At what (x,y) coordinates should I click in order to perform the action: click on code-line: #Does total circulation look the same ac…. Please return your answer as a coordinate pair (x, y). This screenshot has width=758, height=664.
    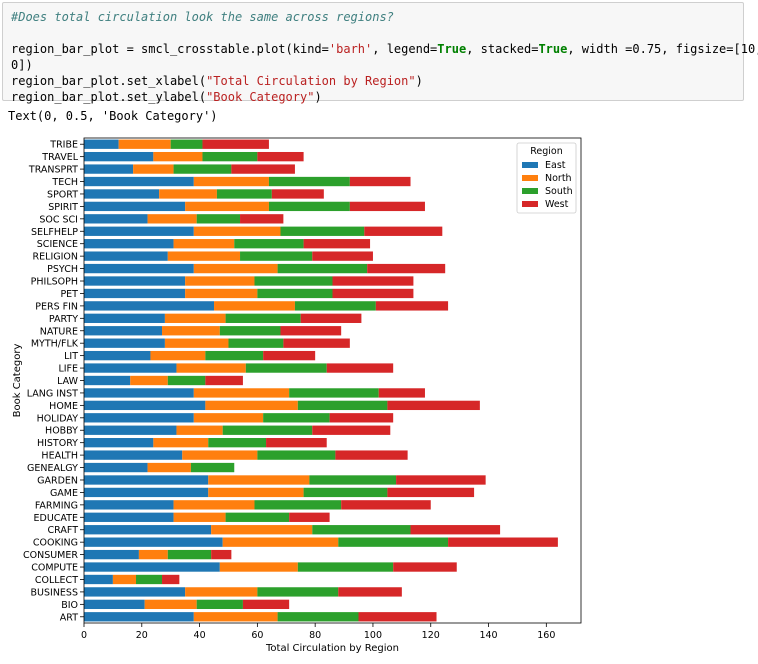
    Looking at the image, I should click on (376, 17).